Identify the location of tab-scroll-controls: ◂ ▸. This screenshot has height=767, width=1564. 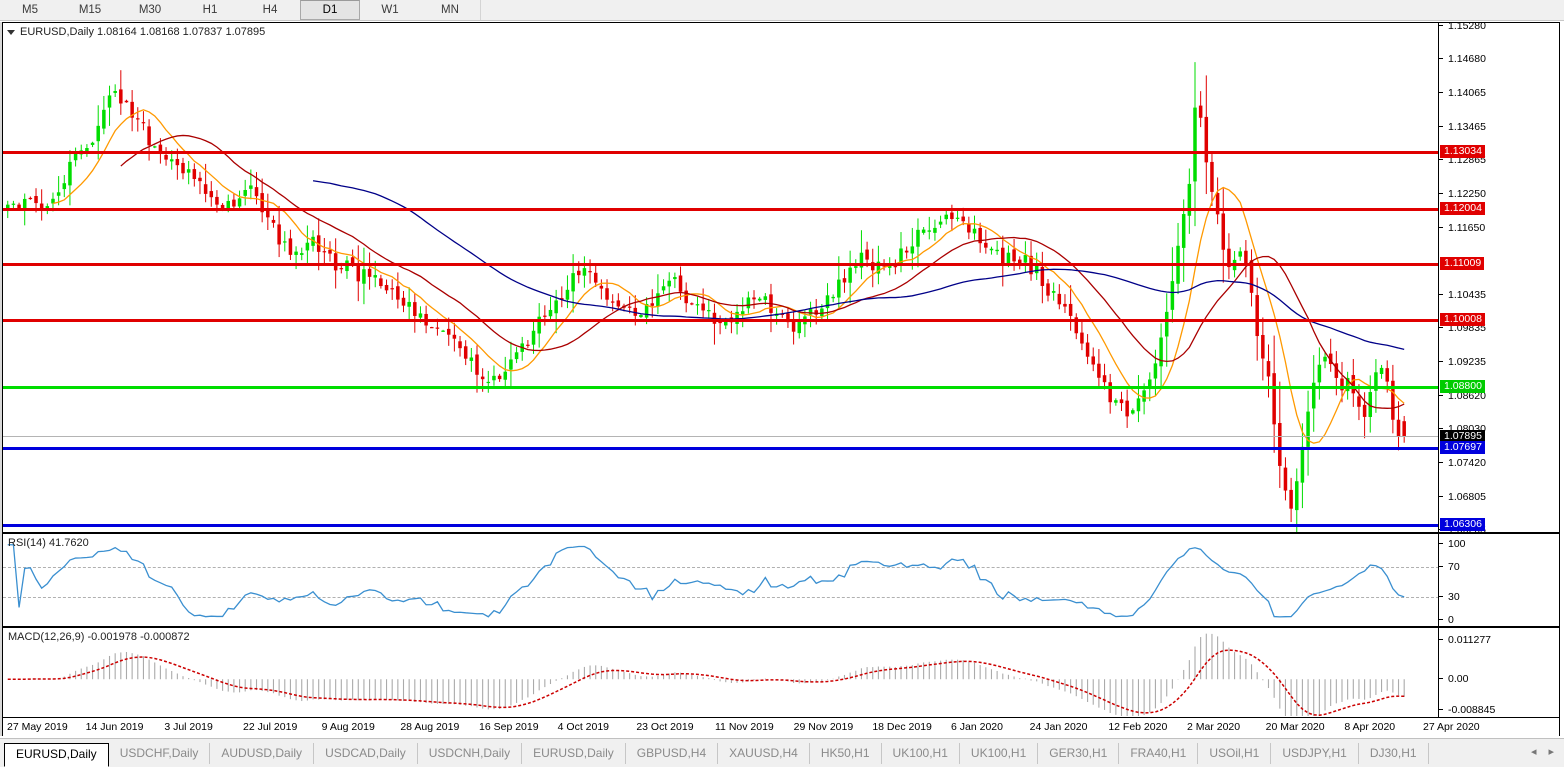
(1542, 751).